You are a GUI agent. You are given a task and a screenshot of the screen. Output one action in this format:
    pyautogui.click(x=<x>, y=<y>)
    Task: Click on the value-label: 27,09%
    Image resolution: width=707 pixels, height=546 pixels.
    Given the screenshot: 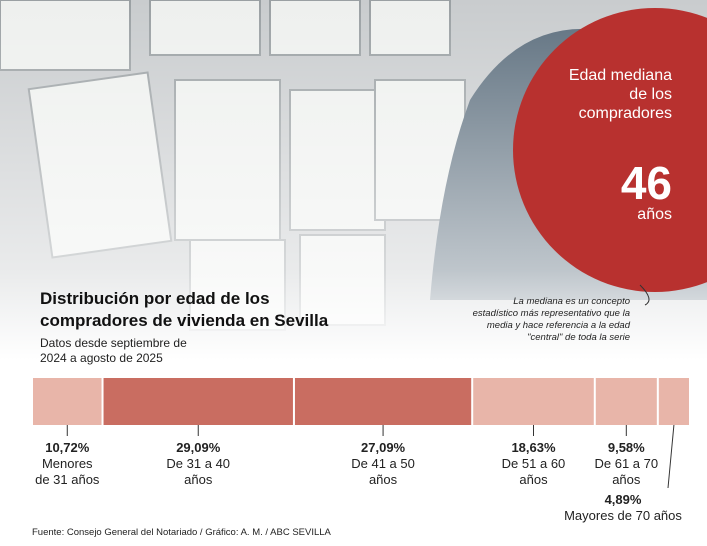 What is the action you would take?
    pyautogui.click(x=383, y=447)
    